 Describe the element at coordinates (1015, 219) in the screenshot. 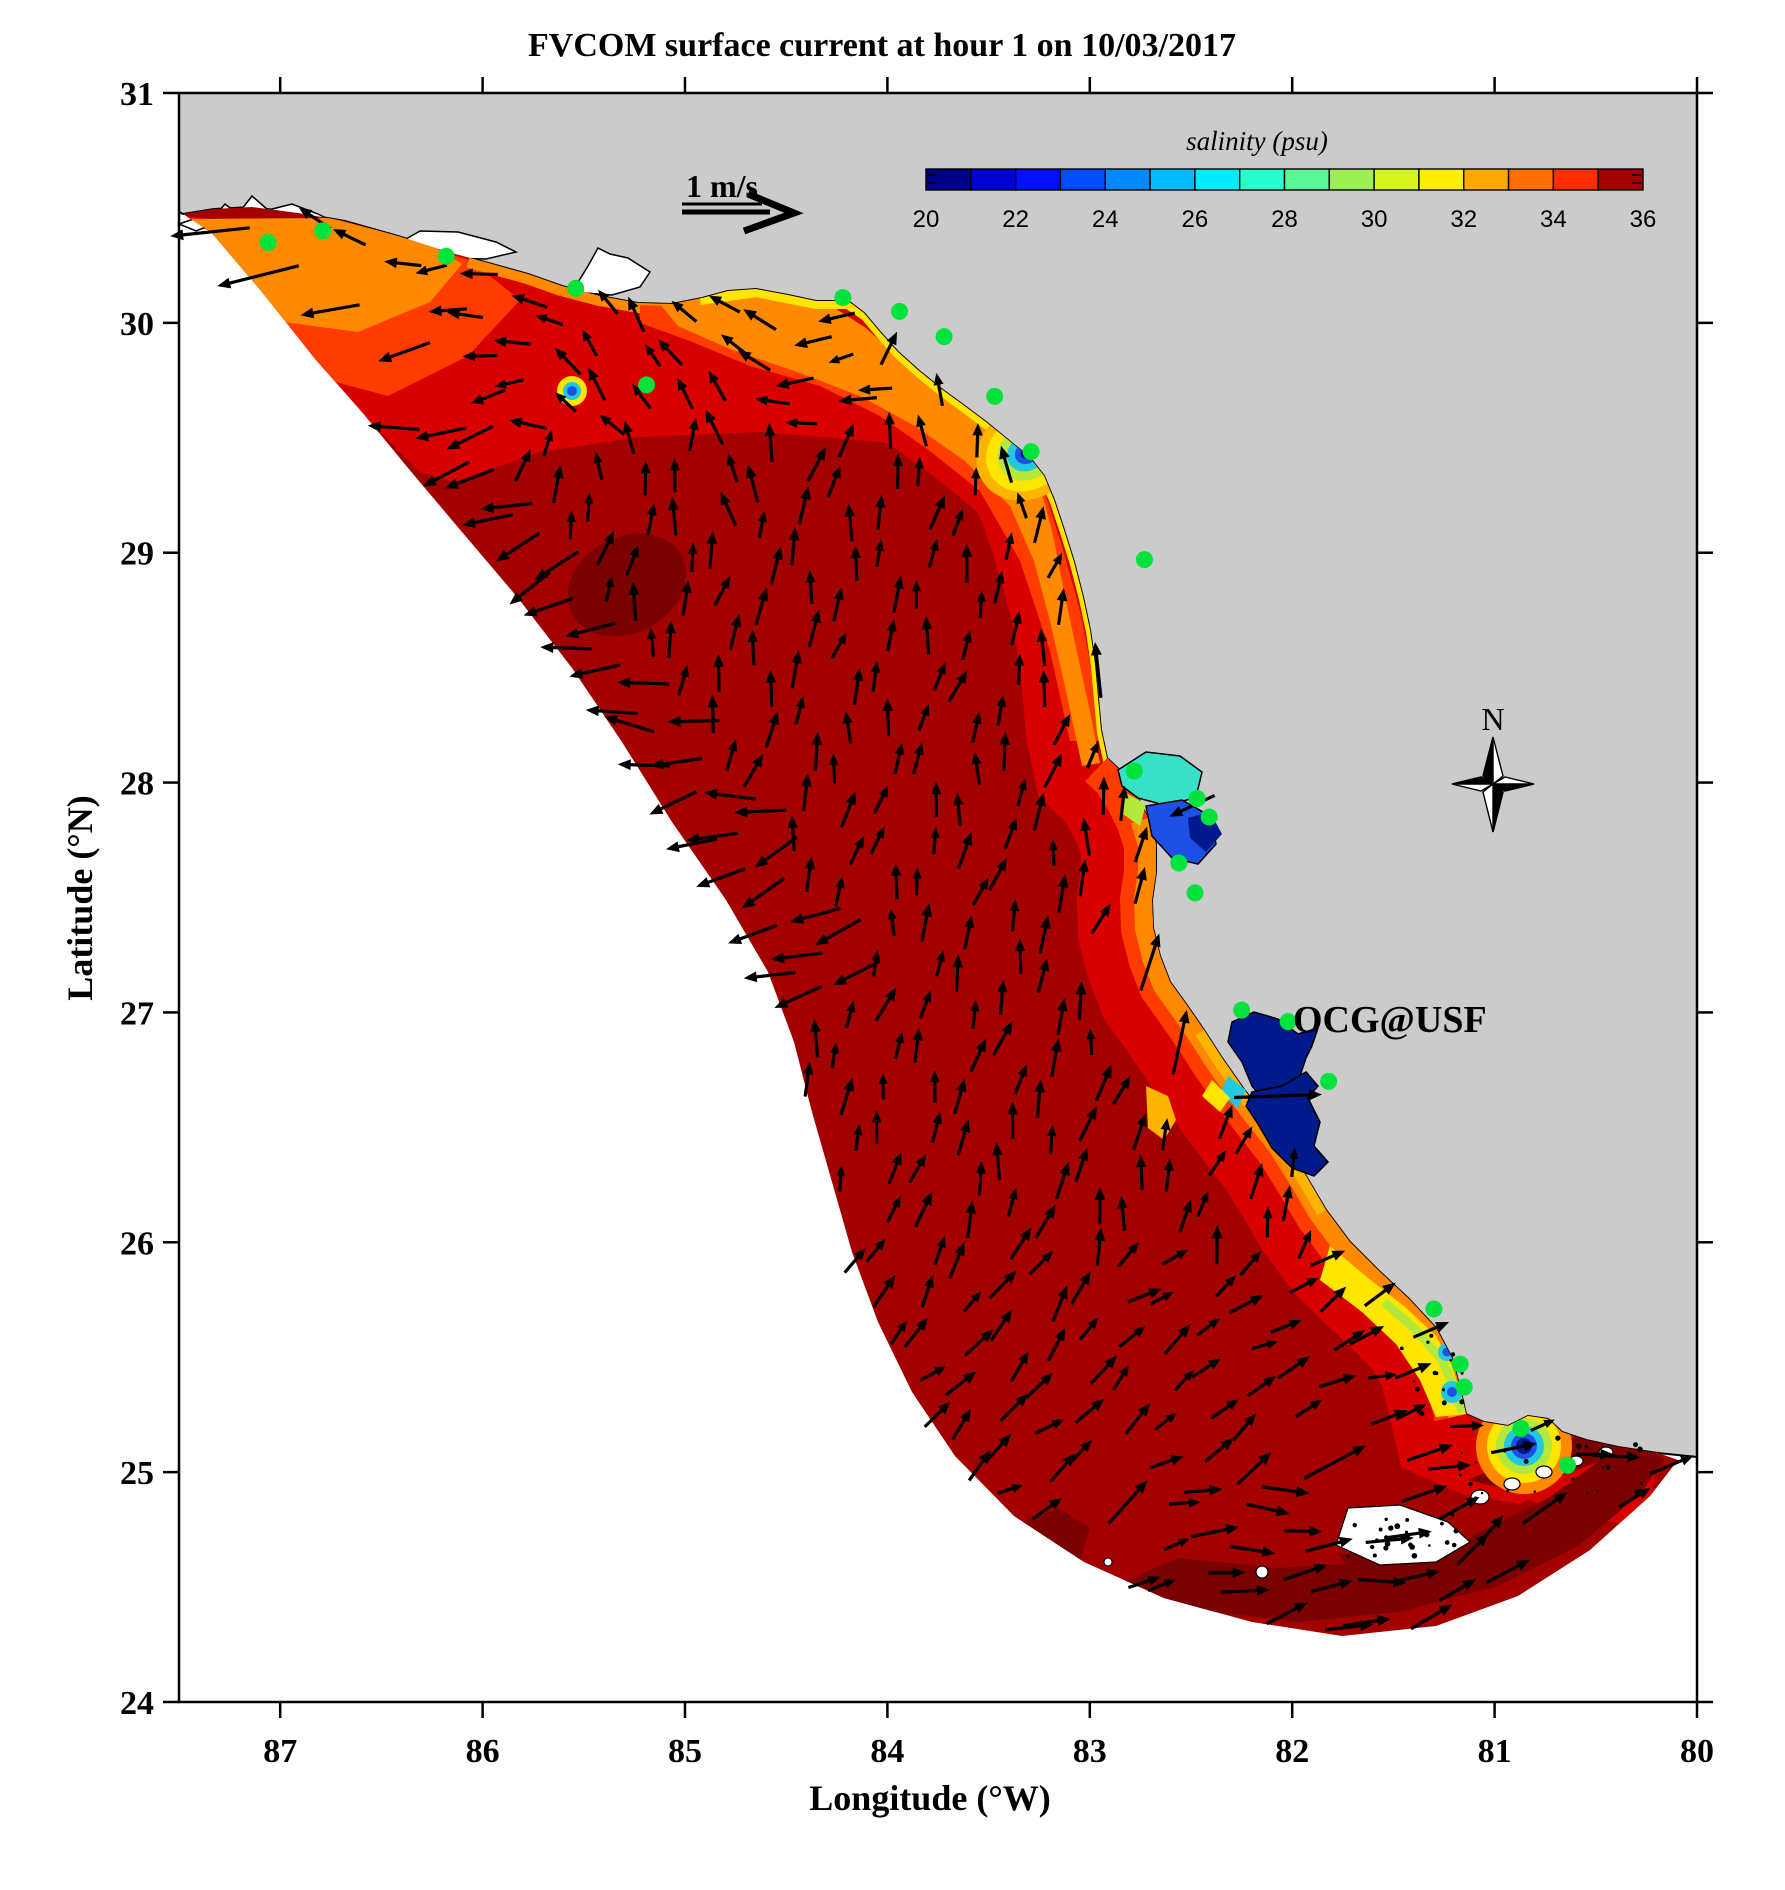

I see `colorbar-tick-label: 22` at that location.